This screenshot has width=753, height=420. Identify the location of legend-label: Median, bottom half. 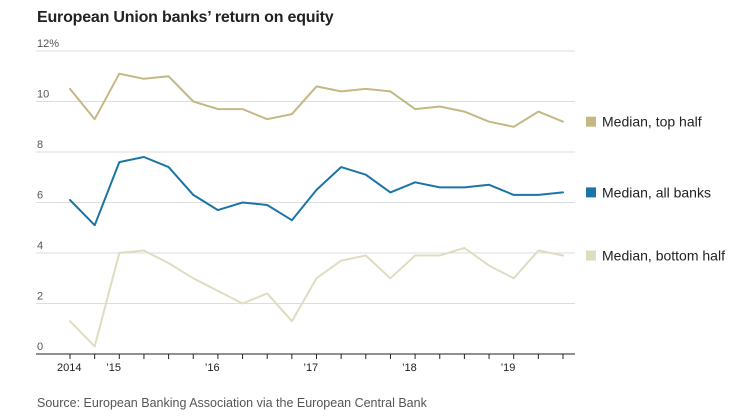
(663, 256).